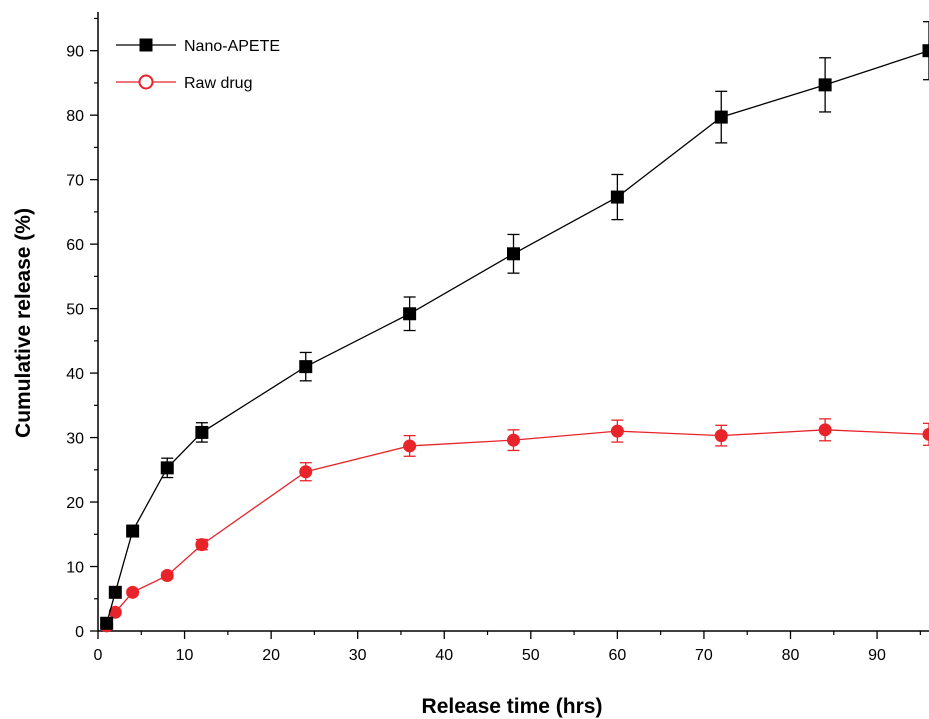 The image size is (929, 719). What do you see at coordinates (185, 655) in the screenshot?
I see `x-tick-label: 10` at bounding box center [185, 655].